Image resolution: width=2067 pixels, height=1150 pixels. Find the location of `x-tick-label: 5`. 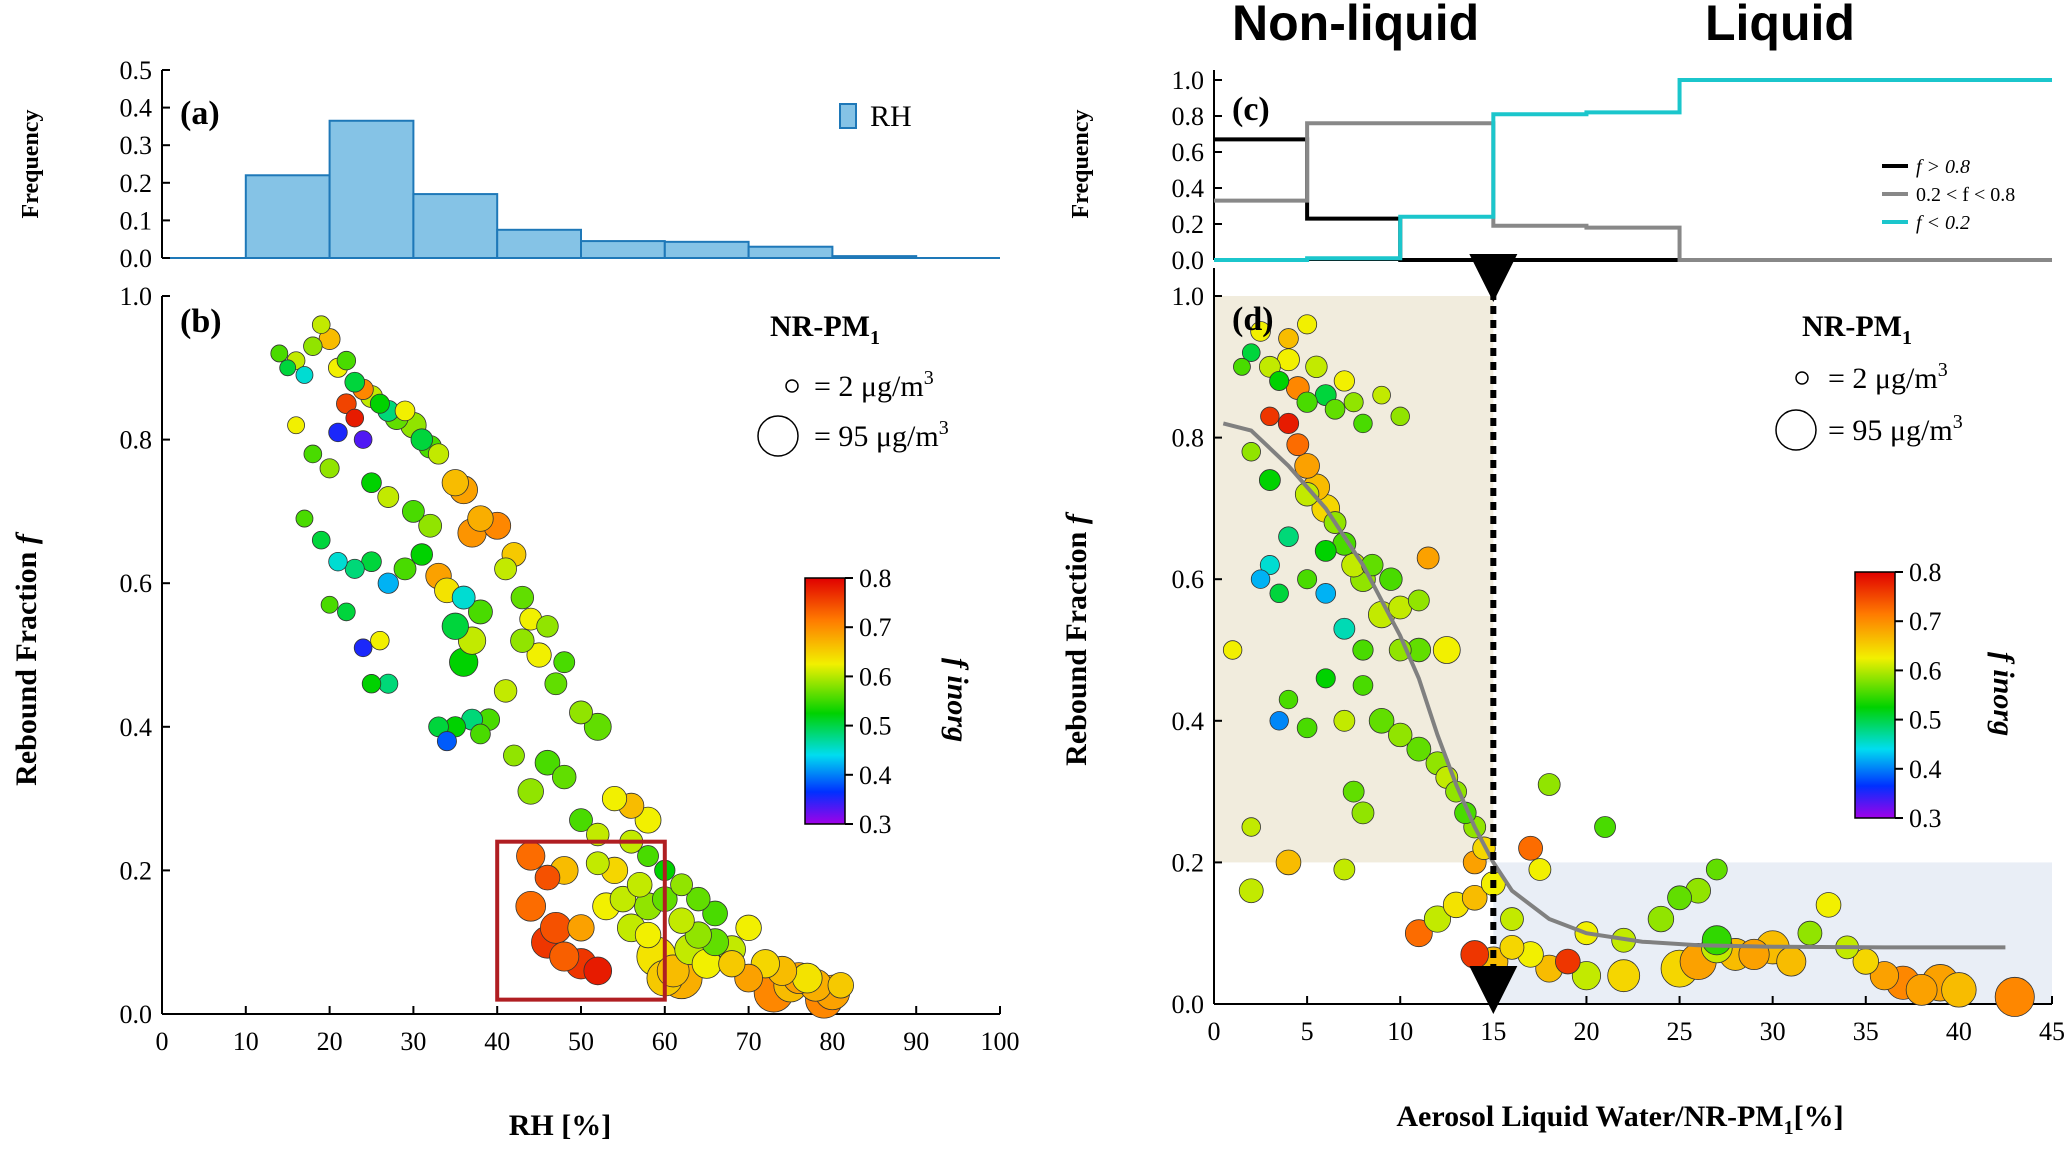

x-tick-label: 5 is located at coordinates (1307, 1031).